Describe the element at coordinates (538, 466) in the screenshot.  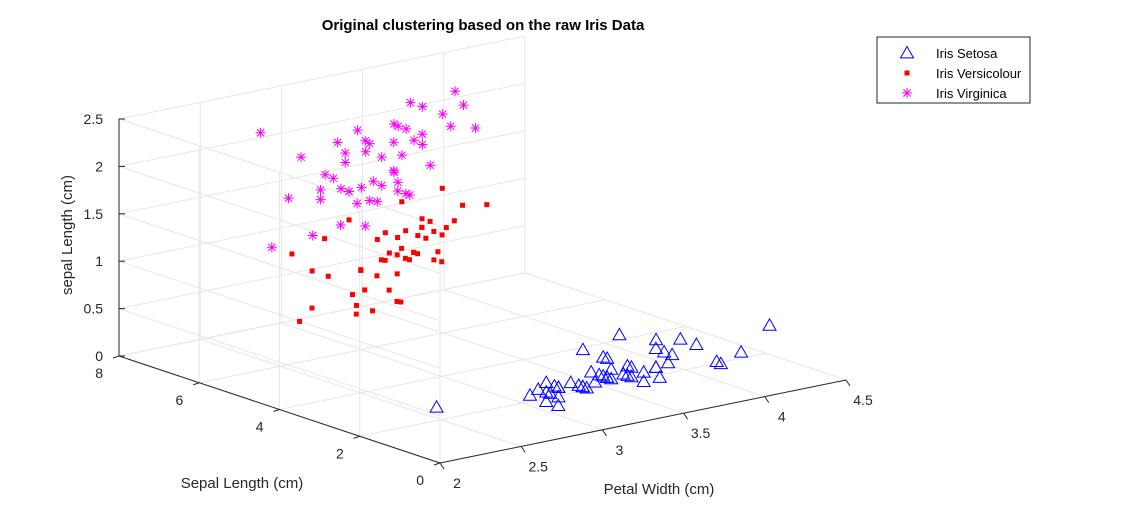
I see `x-tick-label: 2.5` at that location.